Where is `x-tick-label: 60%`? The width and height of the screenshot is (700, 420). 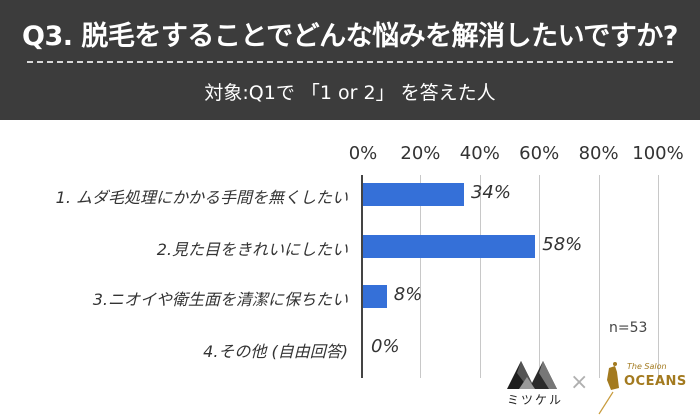
x-tick-label: 60% is located at coordinates (539, 153).